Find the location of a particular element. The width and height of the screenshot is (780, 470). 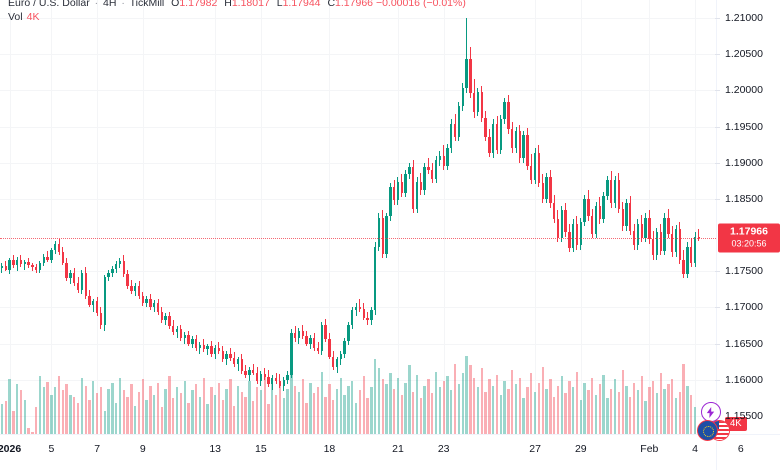

currency-pair-flags-icon is located at coordinates (715, 430).